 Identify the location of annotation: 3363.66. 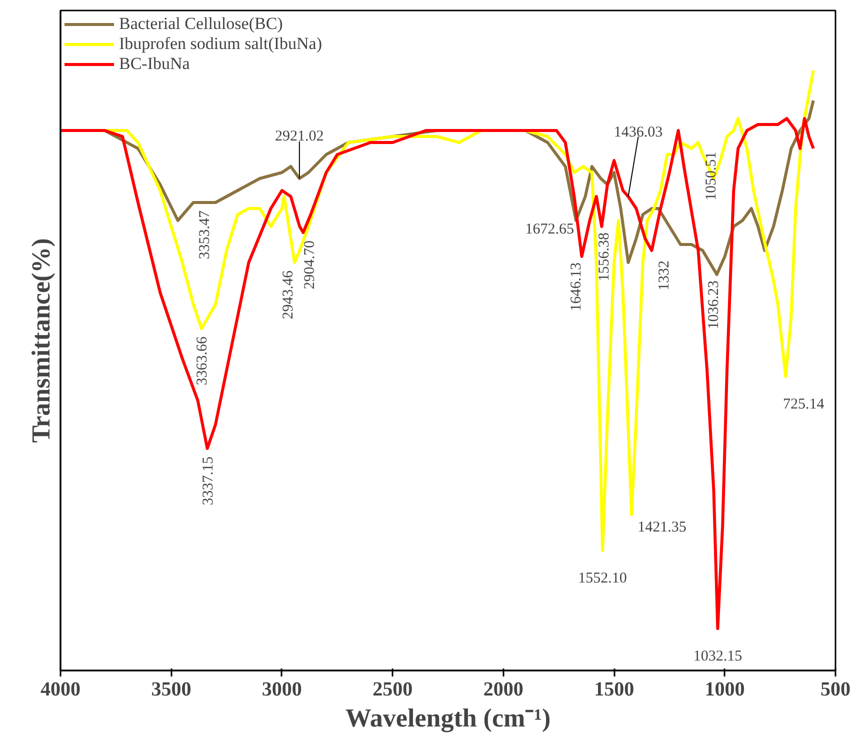
(202, 361).